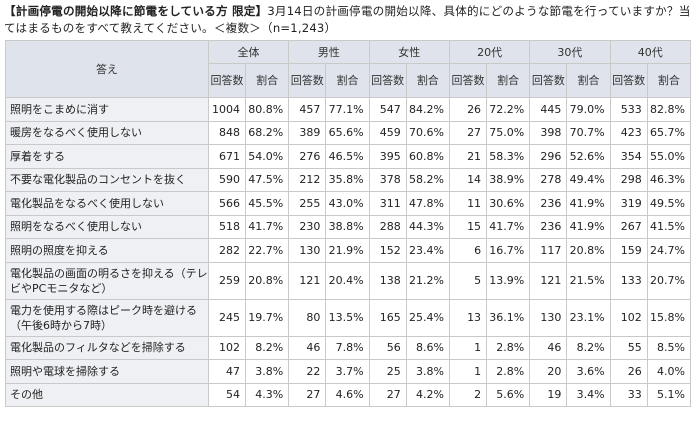 The image size is (696, 434). Describe the element at coordinates (669, 280) in the screenshot. I see `ratio-cell: 20.7%` at that location.